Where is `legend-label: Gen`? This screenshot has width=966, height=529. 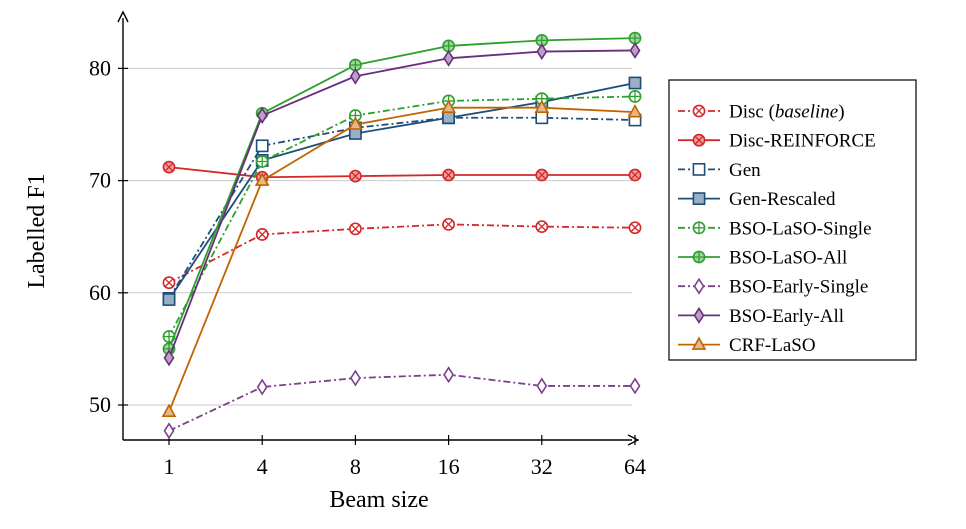 legend-label: Gen is located at coordinates (745, 170).